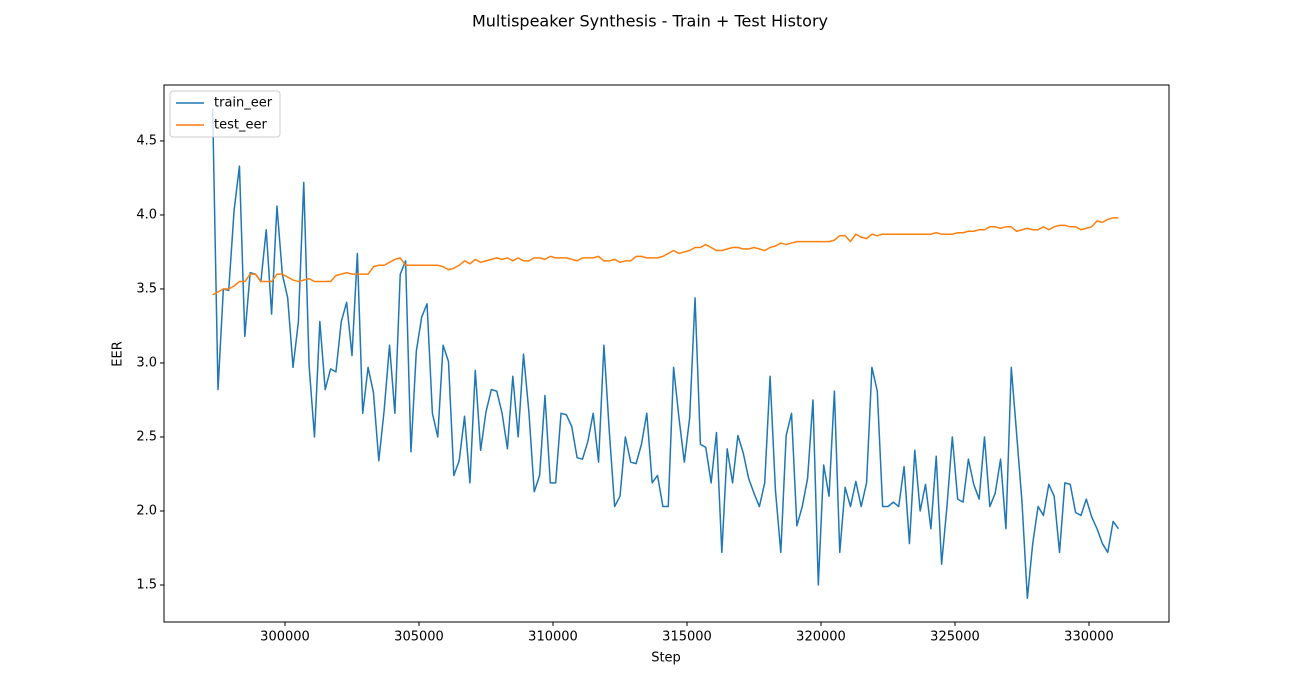 The height and width of the screenshot is (700, 1300). Describe the element at coordinates (419, 637) in the screenshot. I see `x-tick-label: 305000` at that location.